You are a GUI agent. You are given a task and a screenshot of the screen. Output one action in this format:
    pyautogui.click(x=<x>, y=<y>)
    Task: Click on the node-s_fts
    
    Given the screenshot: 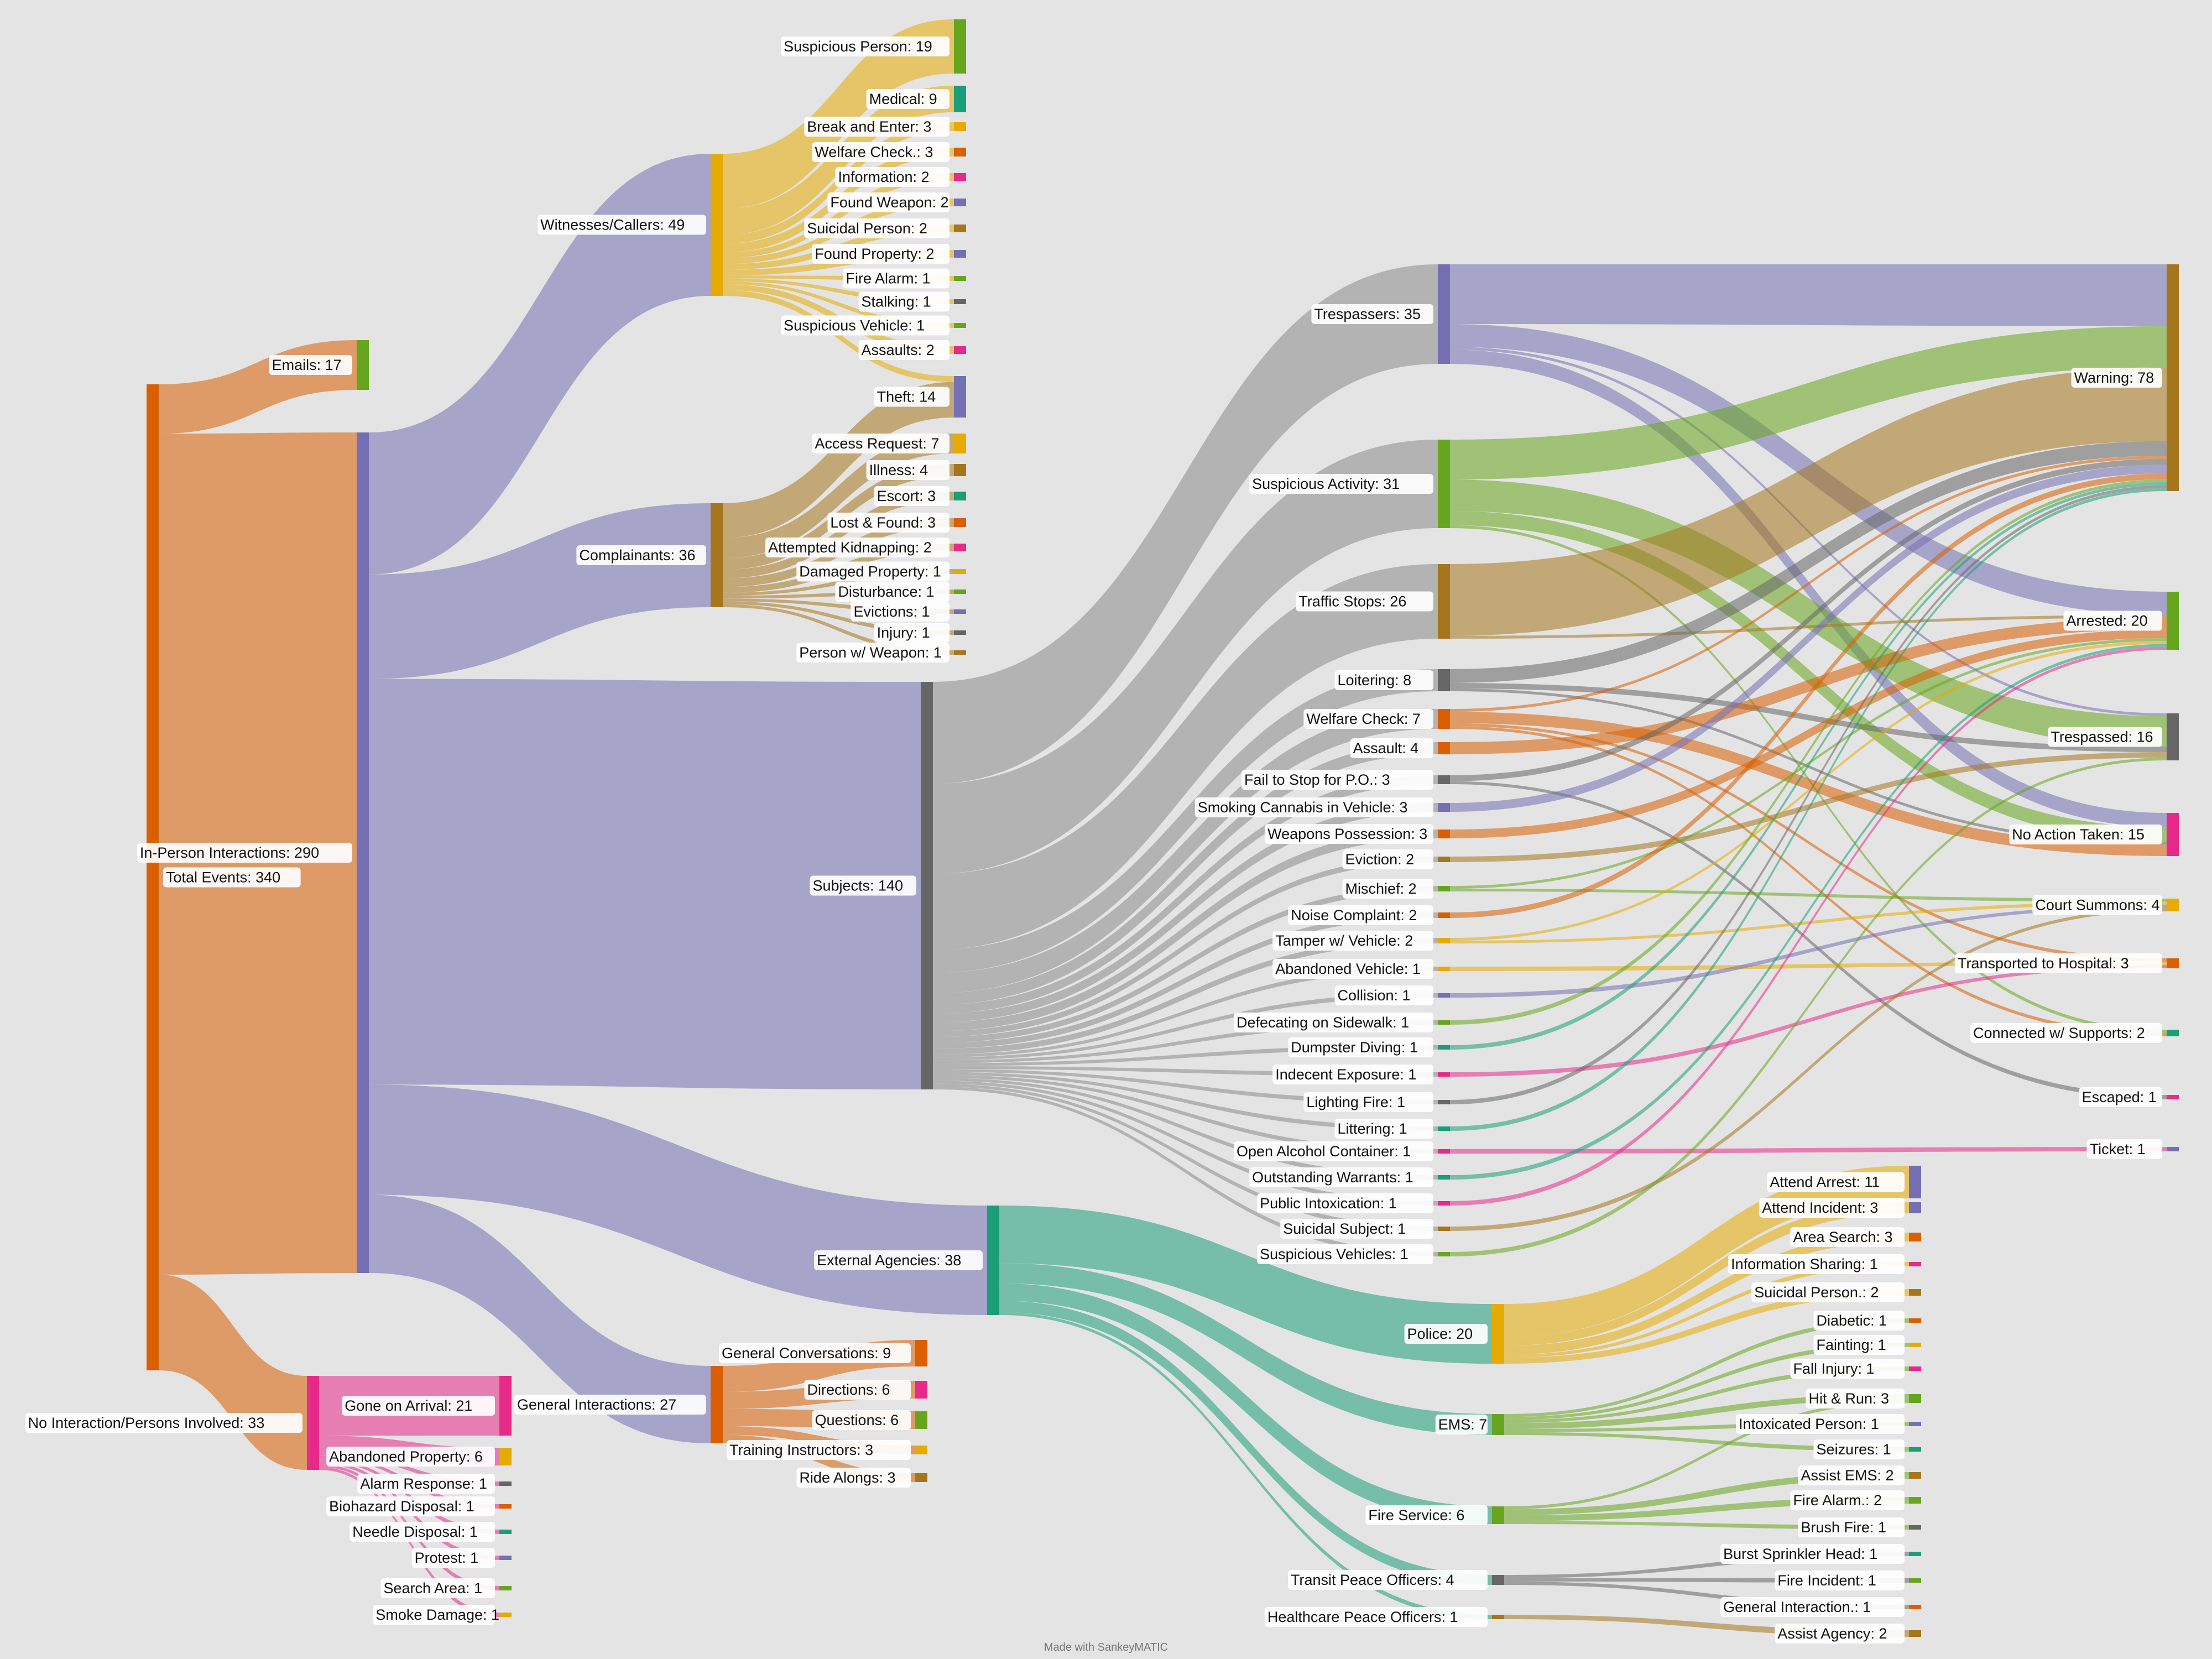 What is the action you would take?
    pyautogui.click(x=1444, y=780)
    